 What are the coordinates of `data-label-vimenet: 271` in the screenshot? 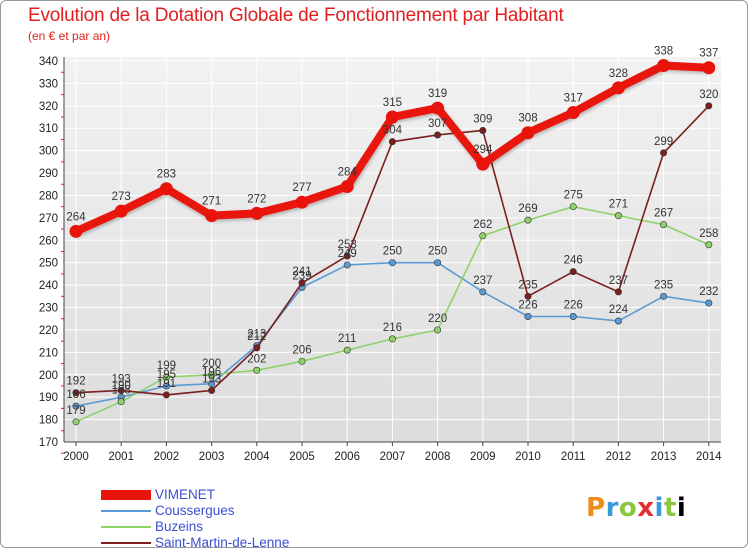 It's located at (211, 202).